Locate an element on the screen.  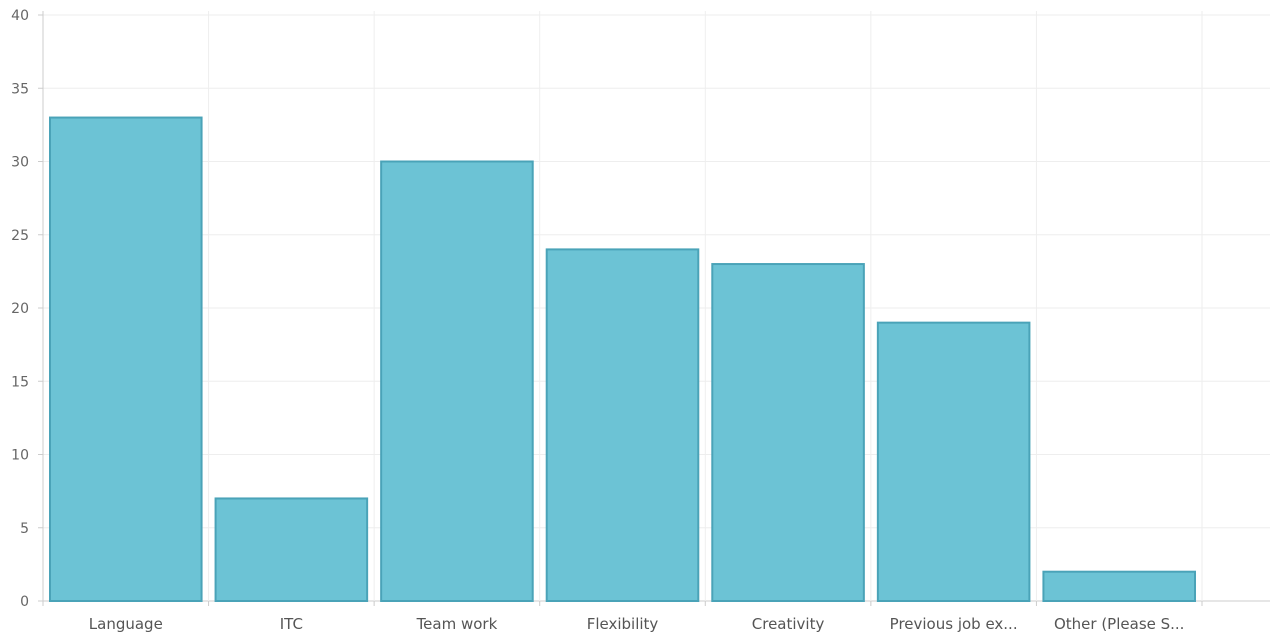
y-tick-label: 15 is located at coordinates (20, 382).